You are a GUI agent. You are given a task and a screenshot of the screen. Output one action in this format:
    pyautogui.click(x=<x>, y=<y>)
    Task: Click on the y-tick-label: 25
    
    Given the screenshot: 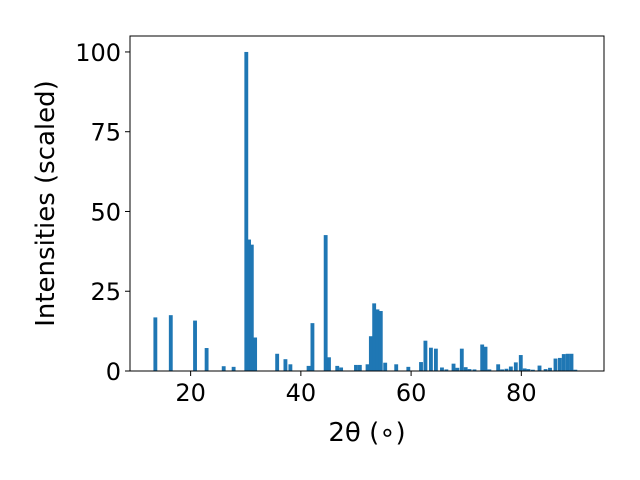 What is the action you would take?
    pyautogui.click(x=105, y=292)
    